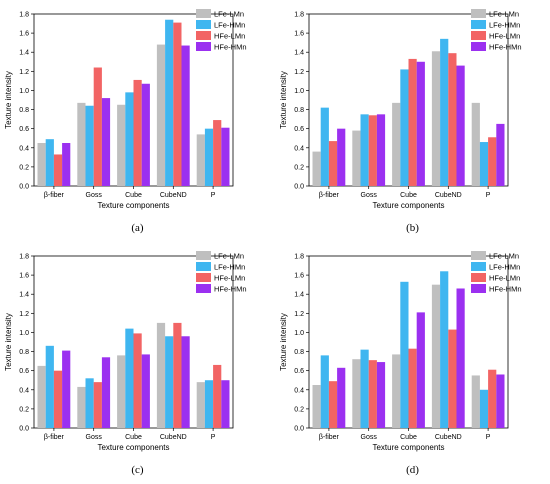  What do you see at coordinates (299, 148) in the screenshot?
I see `y-tick-label: 0.4` at bounding box center [299, 148].